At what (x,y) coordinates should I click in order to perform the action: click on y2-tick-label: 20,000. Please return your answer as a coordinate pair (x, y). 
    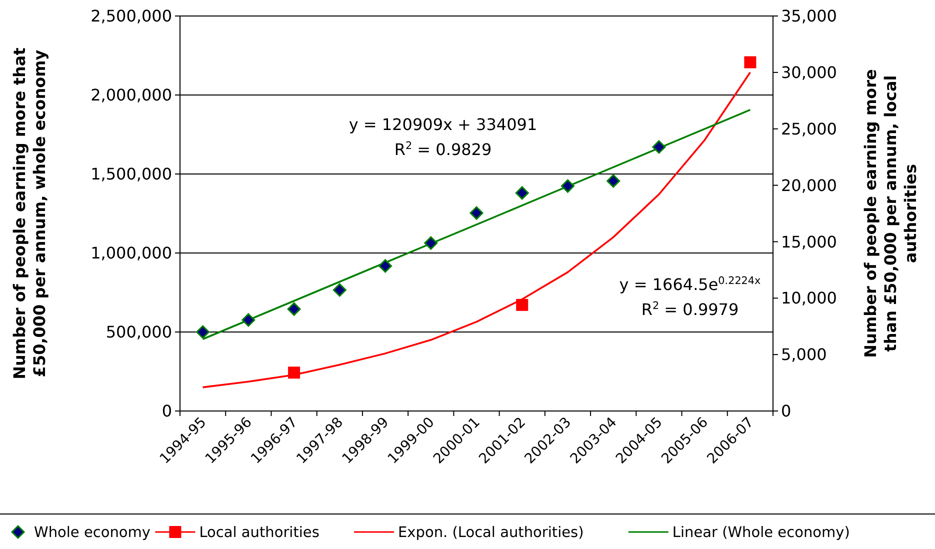
    Looking at the image, I should click on (809, 185).